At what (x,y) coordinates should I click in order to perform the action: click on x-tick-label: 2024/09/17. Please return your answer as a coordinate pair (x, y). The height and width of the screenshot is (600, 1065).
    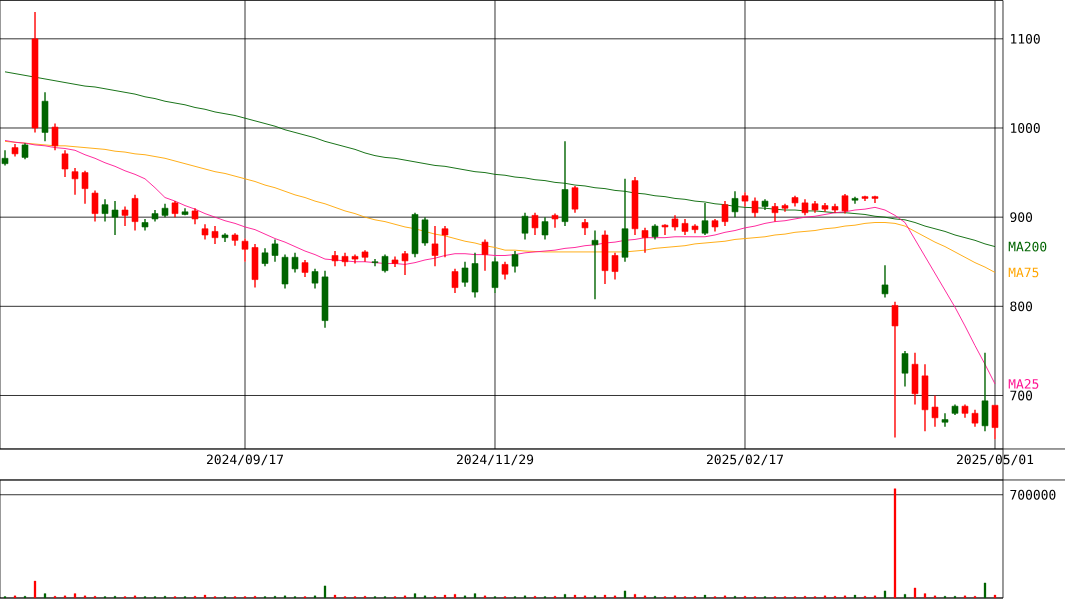
    Looking at the image, I should click on (245, 460).